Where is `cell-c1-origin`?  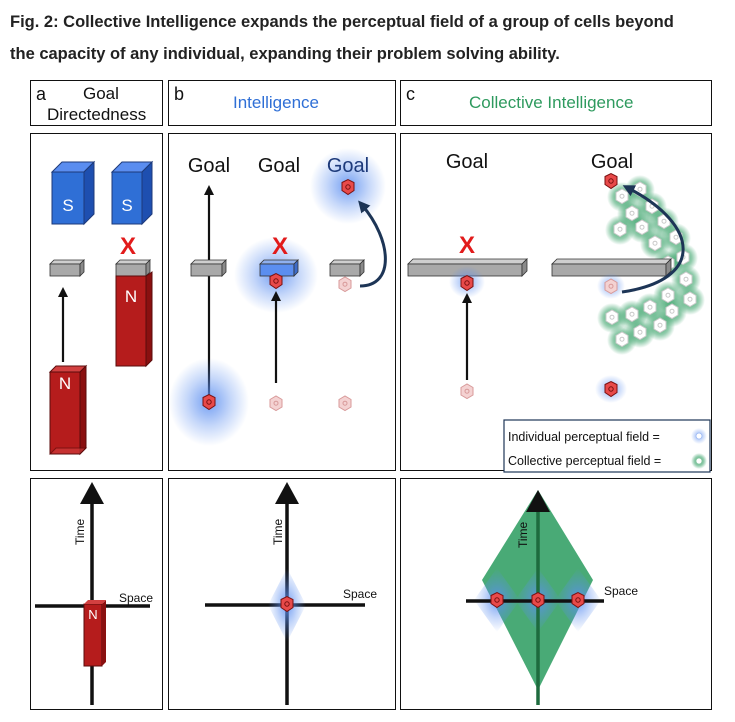
cell-c1-origin is located at coordinates (467, 391).